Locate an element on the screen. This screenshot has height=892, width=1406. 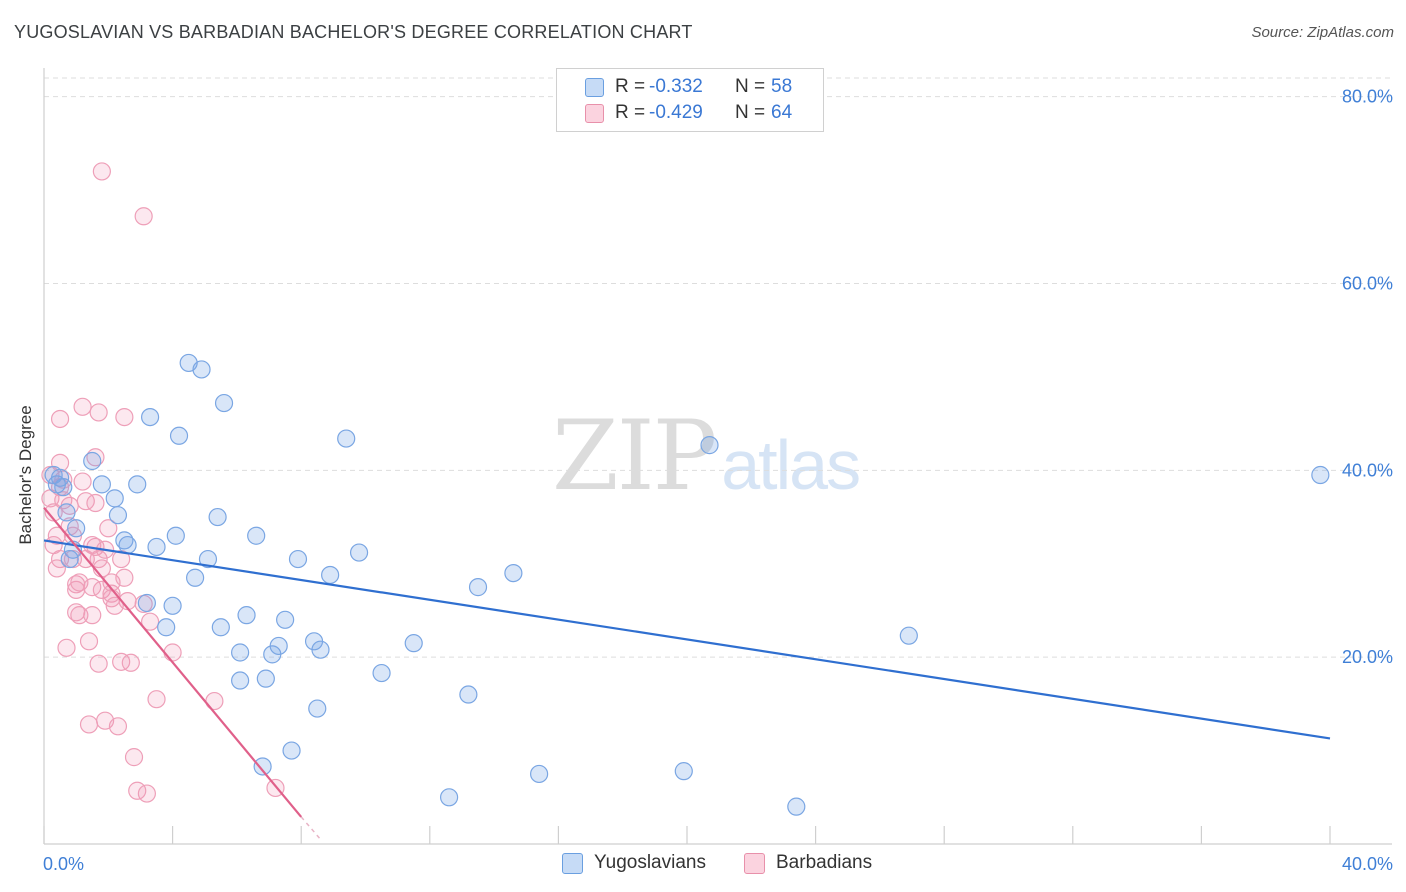
x-tick-label: 40.0% is located at coordinates (1367, 864).